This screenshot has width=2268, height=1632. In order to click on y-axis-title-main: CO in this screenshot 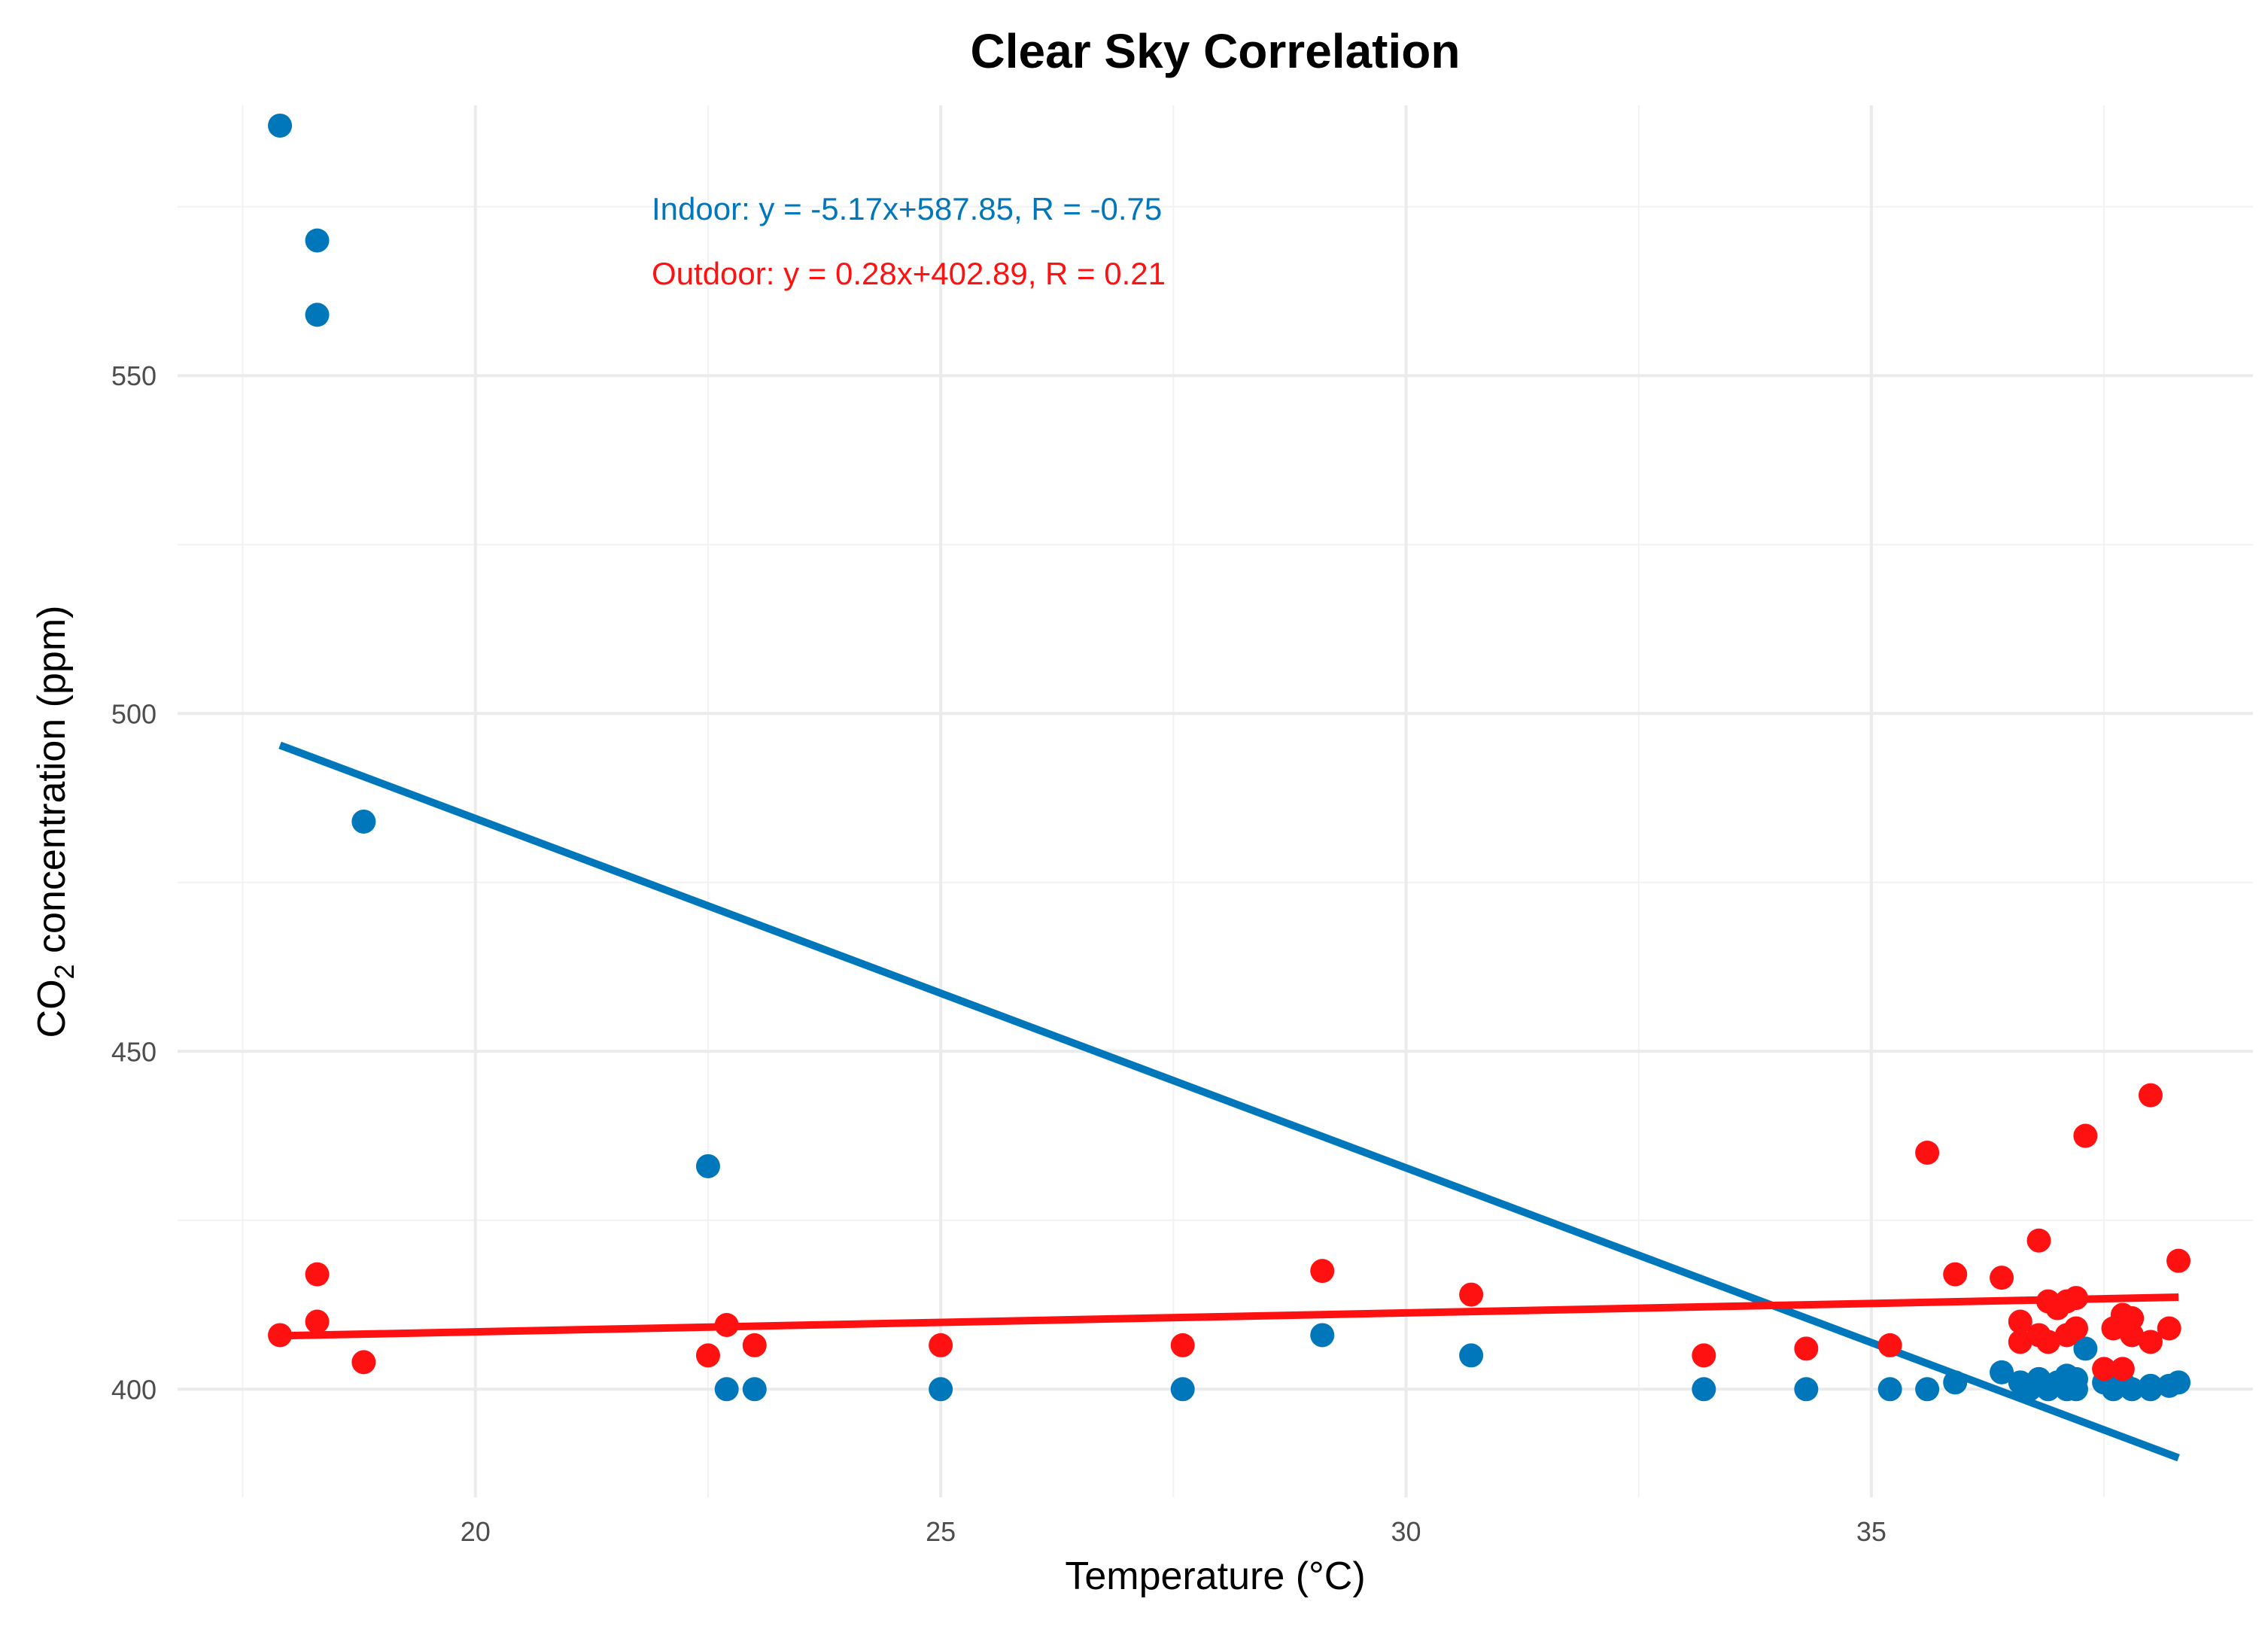, I will do `click(52, 1008)`.